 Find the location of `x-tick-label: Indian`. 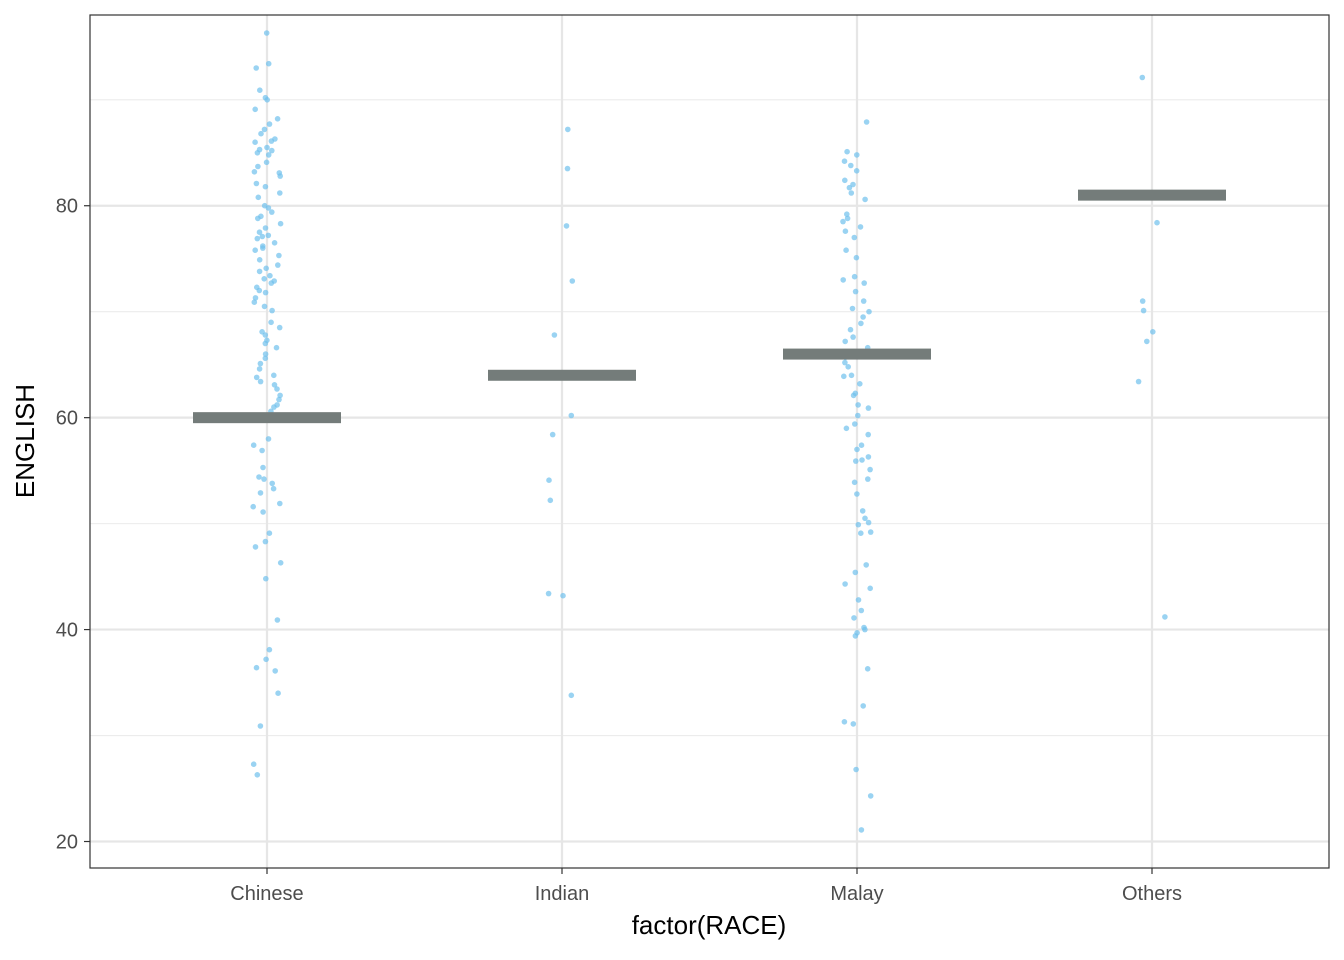

x-tick-label: Indian is located at coordinates (562, 894).